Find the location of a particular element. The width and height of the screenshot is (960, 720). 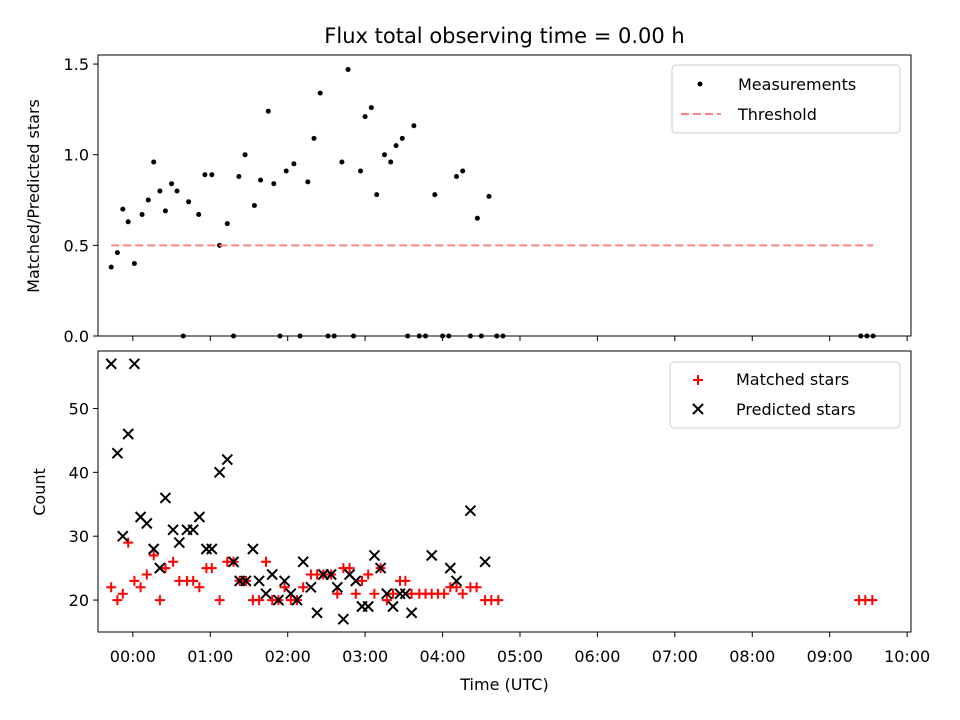

legend-measurements-marker is located at coordinates (700, 84).